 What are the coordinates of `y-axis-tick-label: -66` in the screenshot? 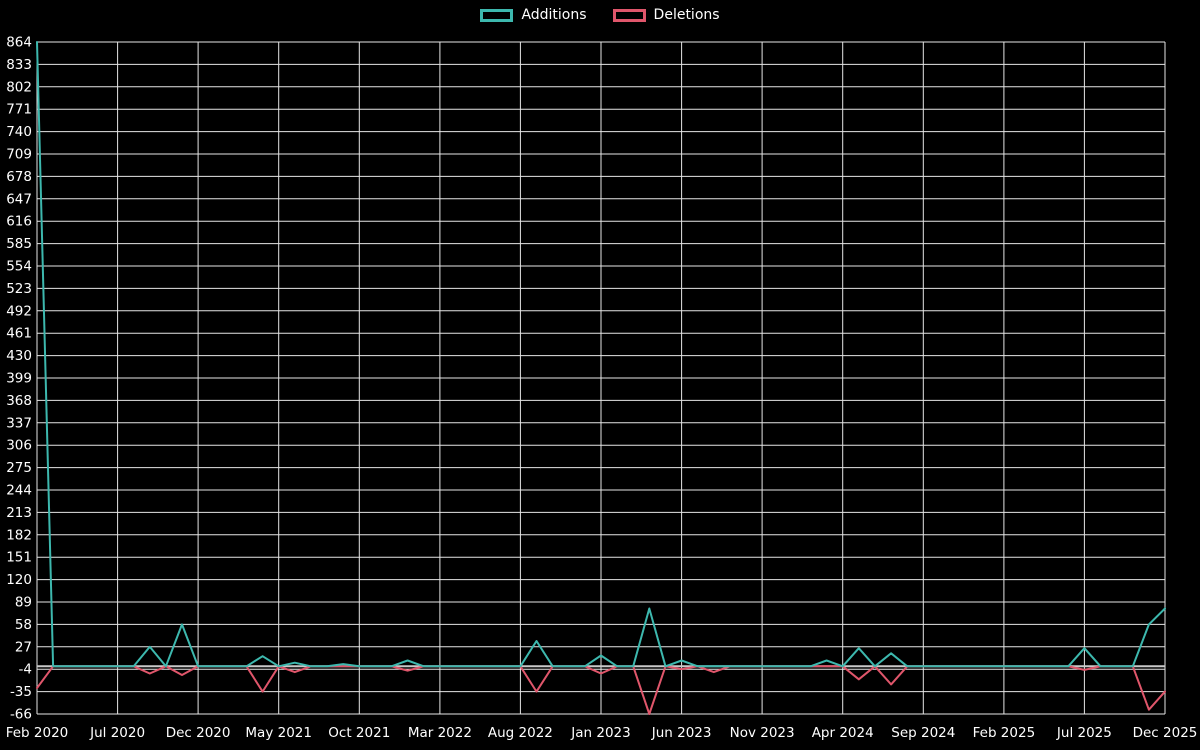 It's located at (21, 715).